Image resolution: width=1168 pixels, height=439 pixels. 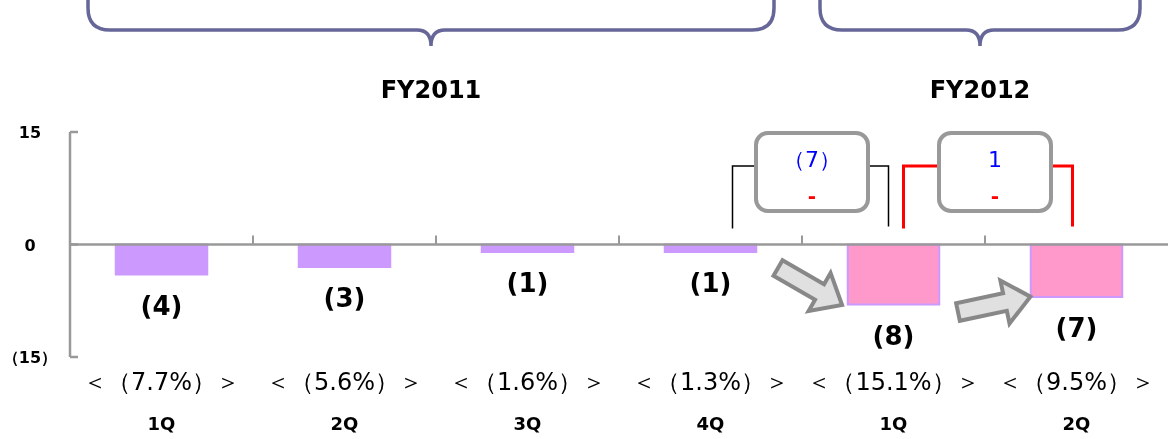 What do you see at coordinates (30, 357) in the screenshot?
I see `y-tick-label: （15）` at bounding box center [30, 357].